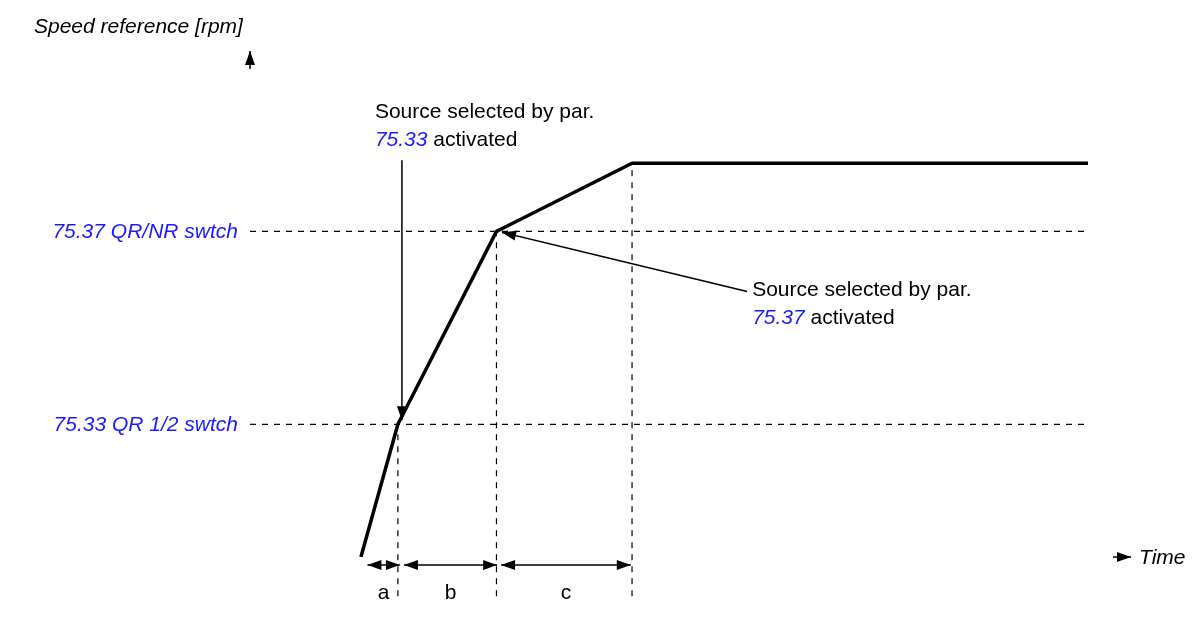 The width and height of the screenshot is (1203, 623). Describe the element at coordinates (484, 125) in the screenshot. I see `source-note: Source selected by par. 75.33 activated` at that location.